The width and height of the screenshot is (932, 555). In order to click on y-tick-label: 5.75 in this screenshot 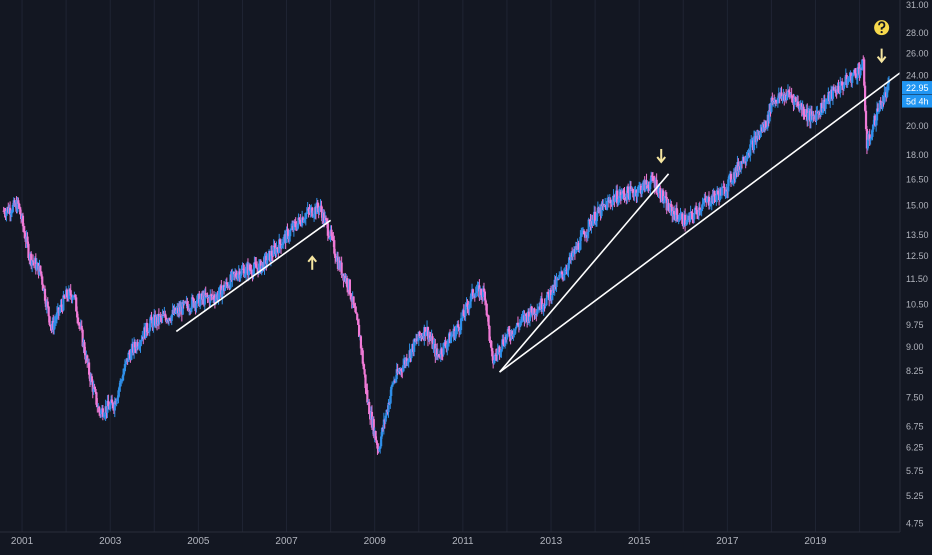, I will do `click(915, 471)`.